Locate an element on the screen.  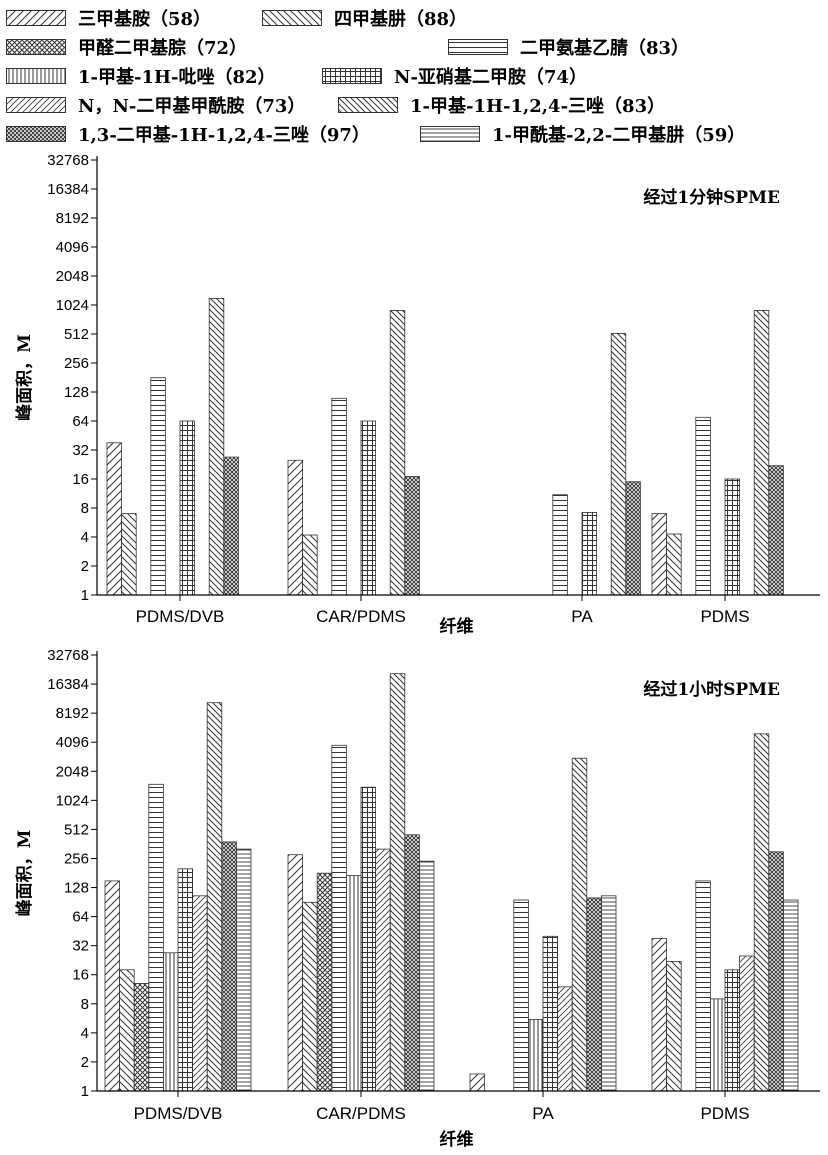
chart-annotation: 经过1分钟SPME is located at coordinates (711, 197).